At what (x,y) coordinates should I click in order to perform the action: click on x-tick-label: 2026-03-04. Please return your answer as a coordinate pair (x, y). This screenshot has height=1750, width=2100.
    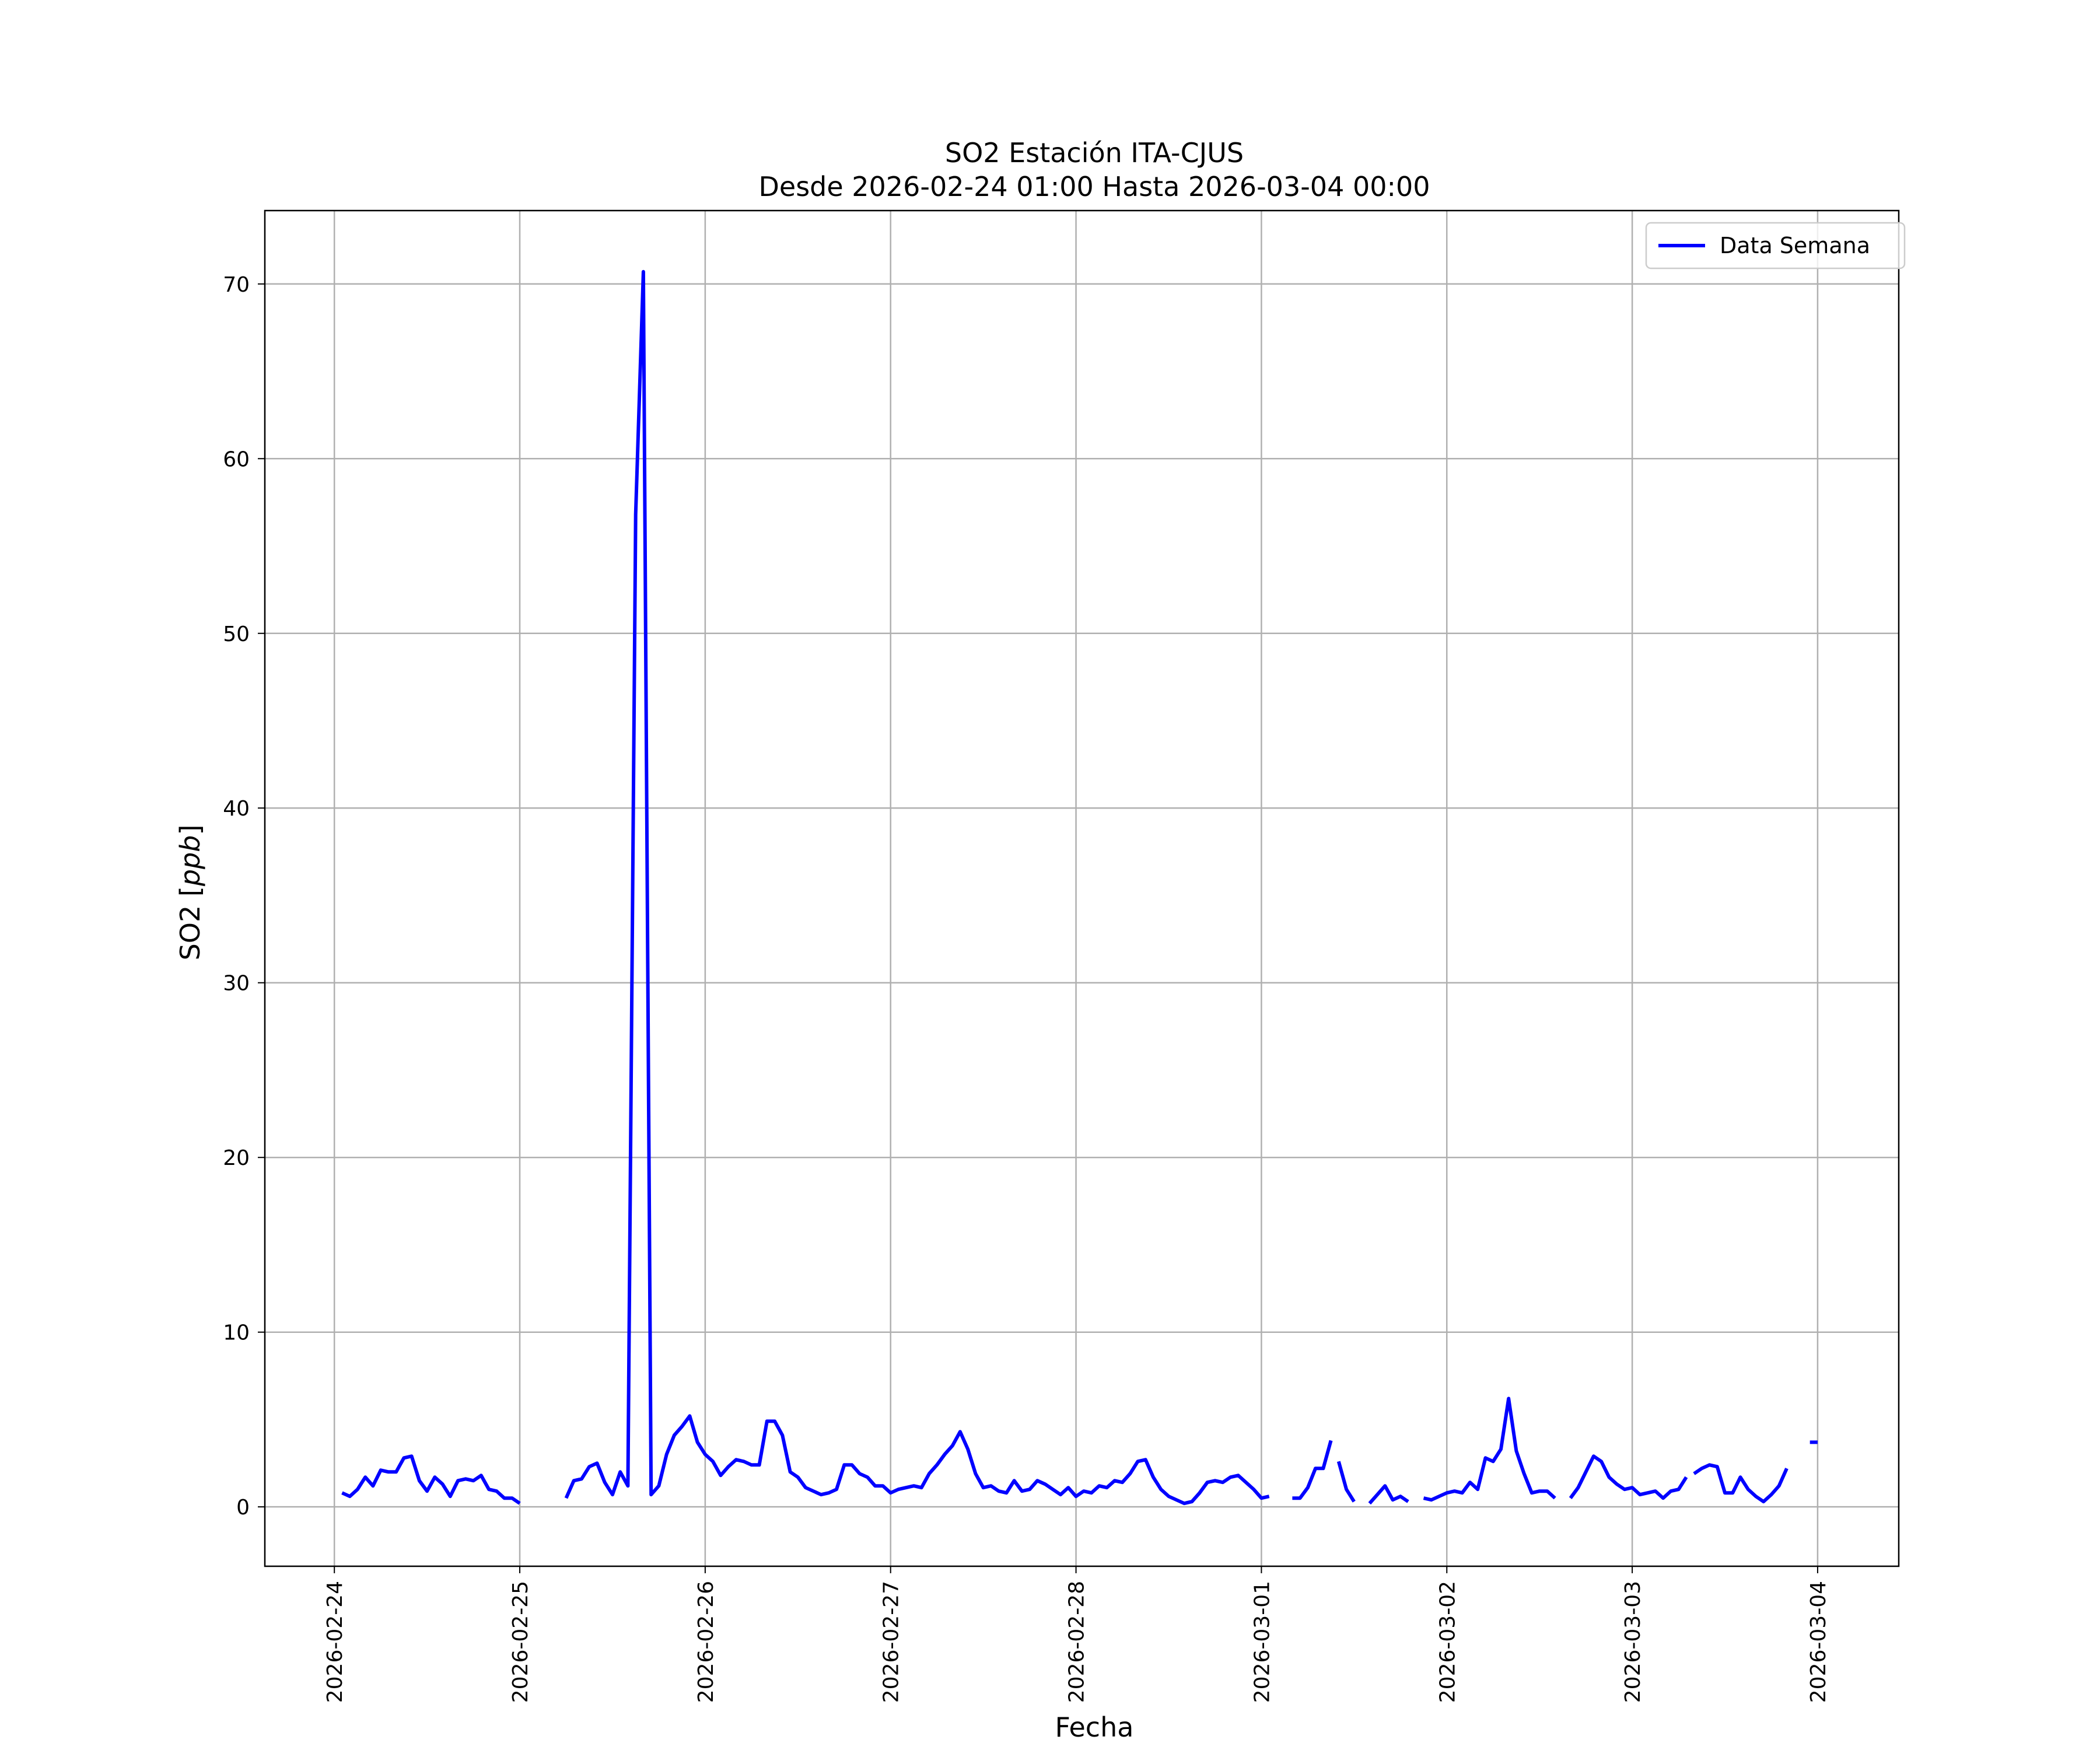
    Looking at the image, I should click on (1819, 1642).